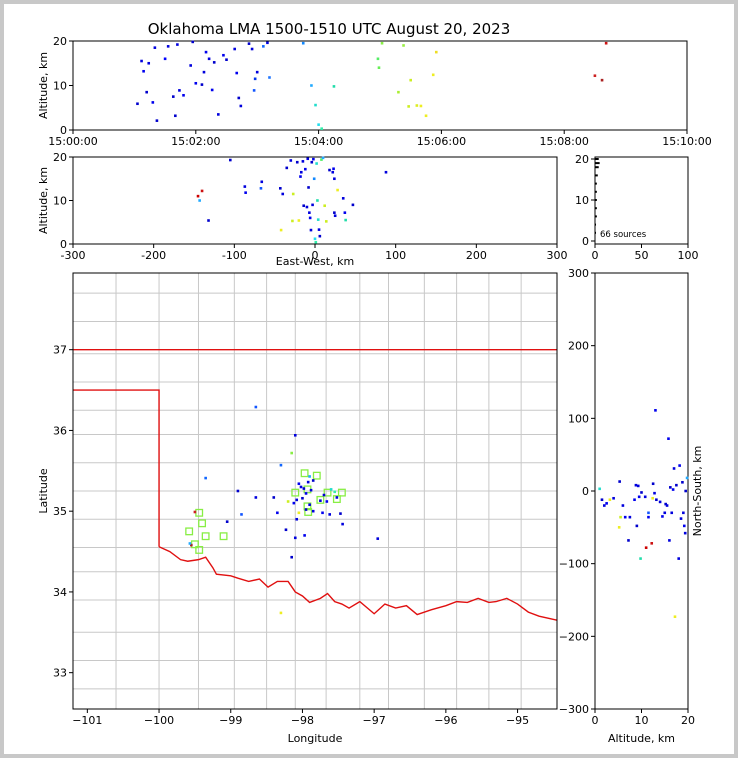  I want to click on hist-x-tick-label: 100, so click(688, 255).